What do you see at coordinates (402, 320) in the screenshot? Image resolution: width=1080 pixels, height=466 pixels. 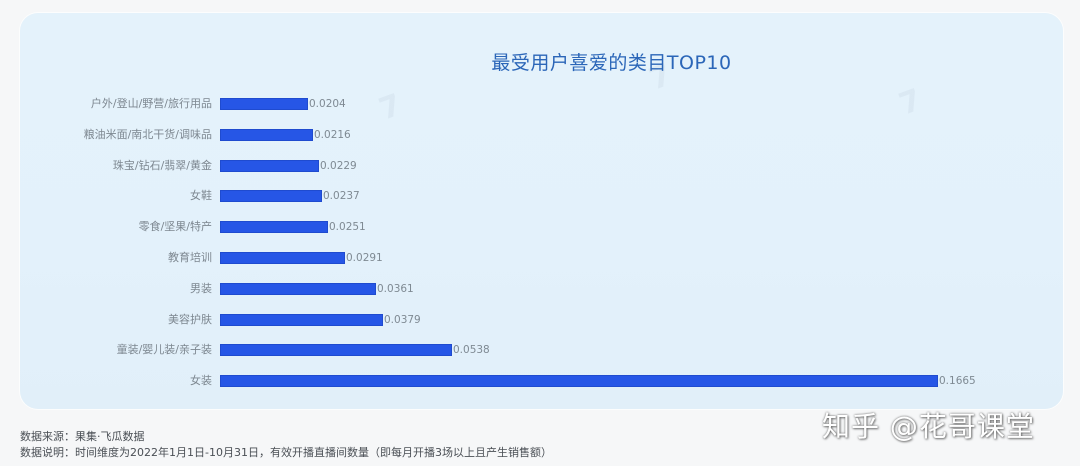 I see `value-label: 0.0379` at bounding box center [402, 320].